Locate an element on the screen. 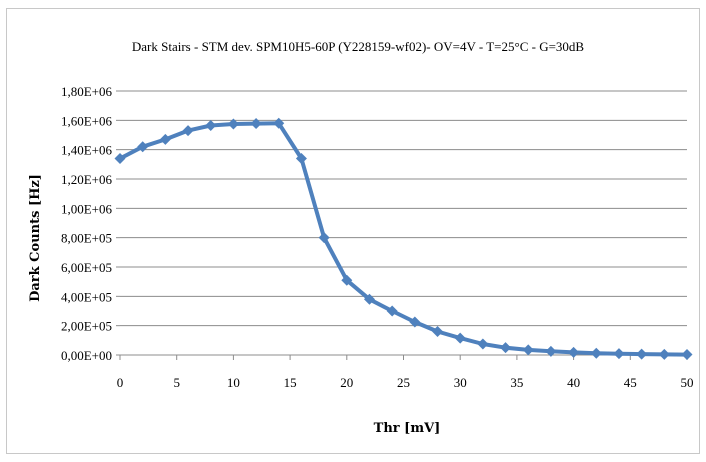 This screenshot has width=706, height=462. x-tick-label: 0 is located at coordinates (120, 382).